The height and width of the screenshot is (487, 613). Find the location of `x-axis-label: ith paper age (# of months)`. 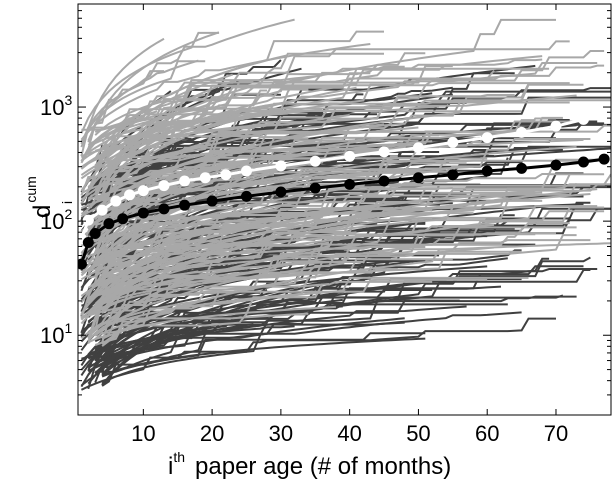

x-axis-label: ith paper age (# of months) is located at coordinates (309, 464).